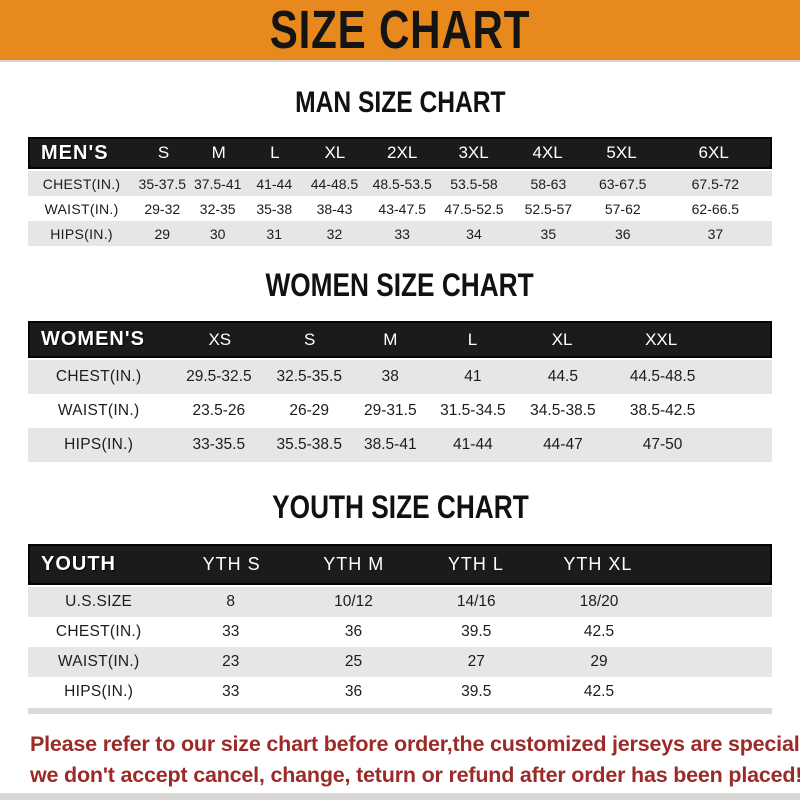 The width and height of the screenshot is (800, 800). Describe the element at coordinates (334, 208) in the screenshot. I see `cell-value: 38-43` at that location.